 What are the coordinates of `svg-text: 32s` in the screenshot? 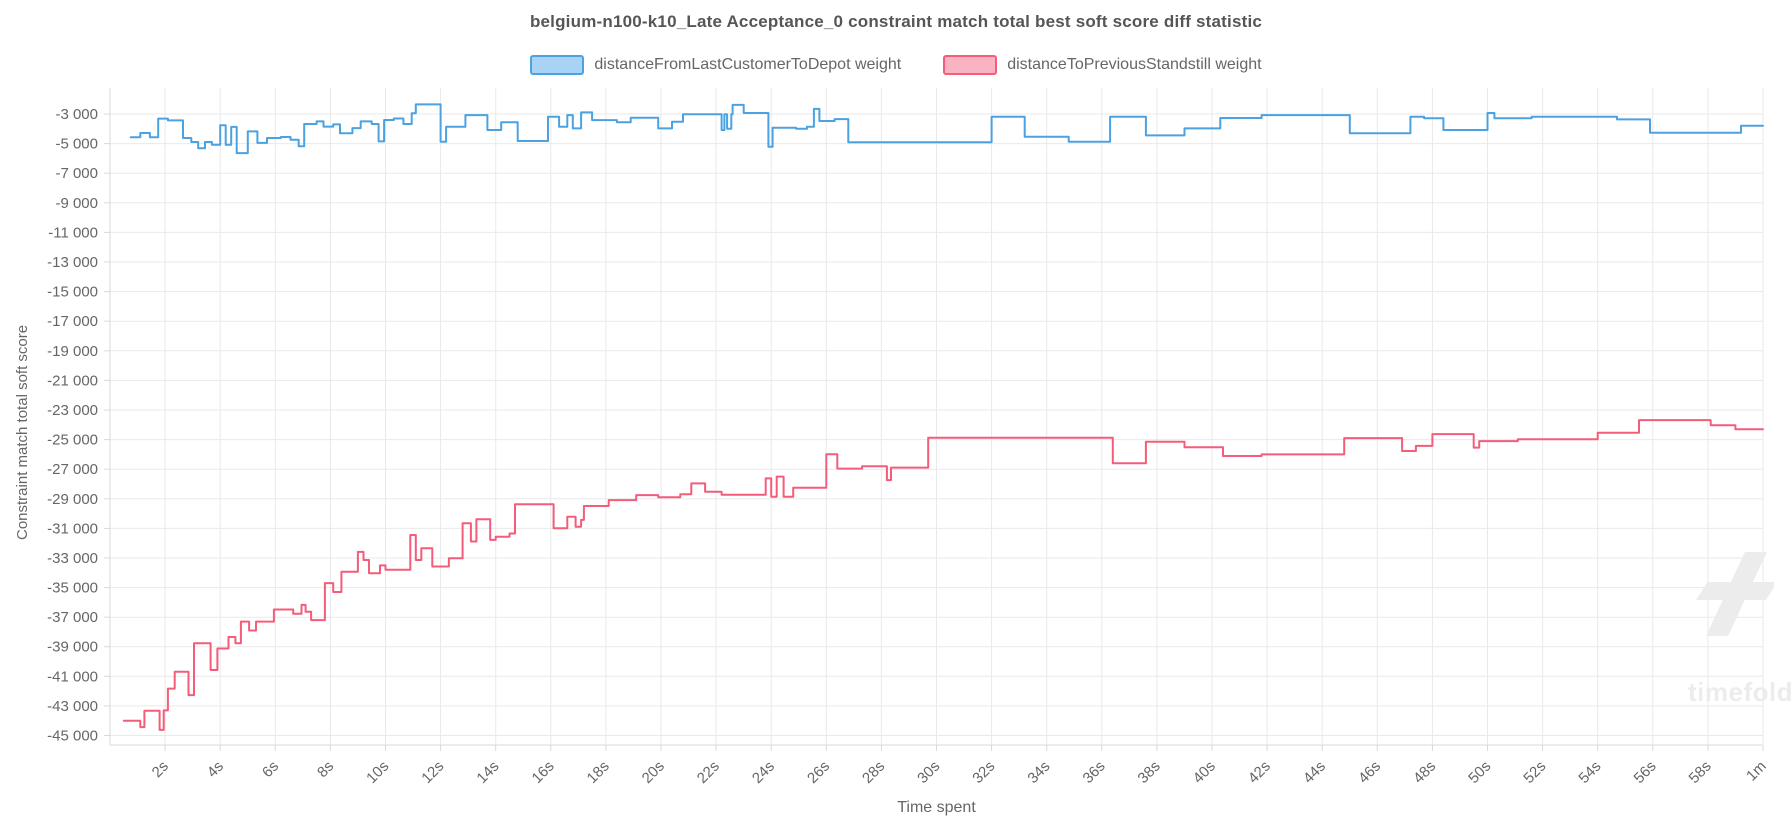 It's located at (983, 772).